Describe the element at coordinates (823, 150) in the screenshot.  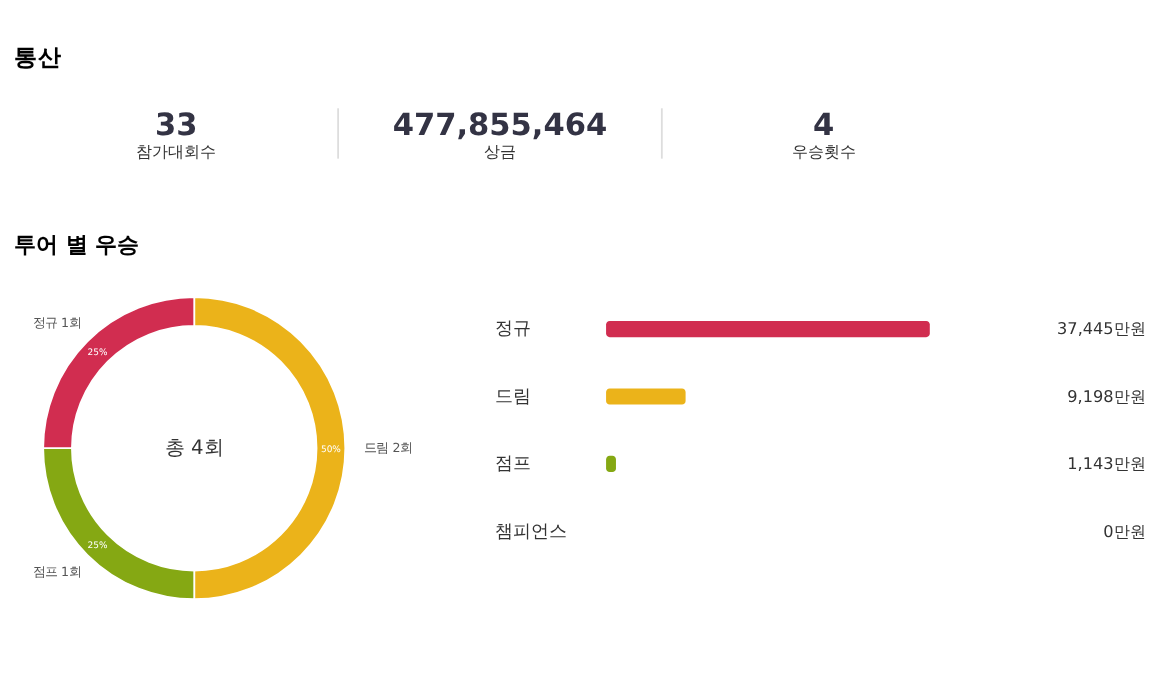
I see `category-label: 우승횟수` at that location.